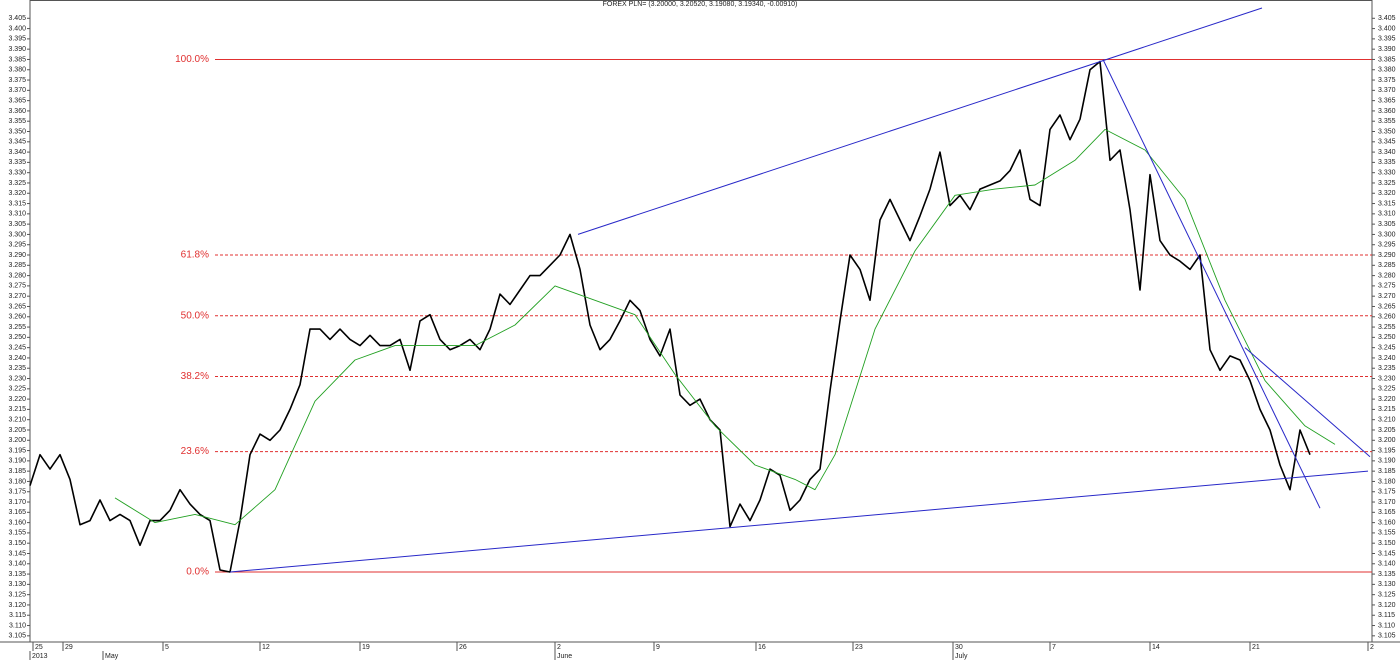 The image size is (1400, 660). I want to click on y-tick-label: 3.235, so click(17, 368).